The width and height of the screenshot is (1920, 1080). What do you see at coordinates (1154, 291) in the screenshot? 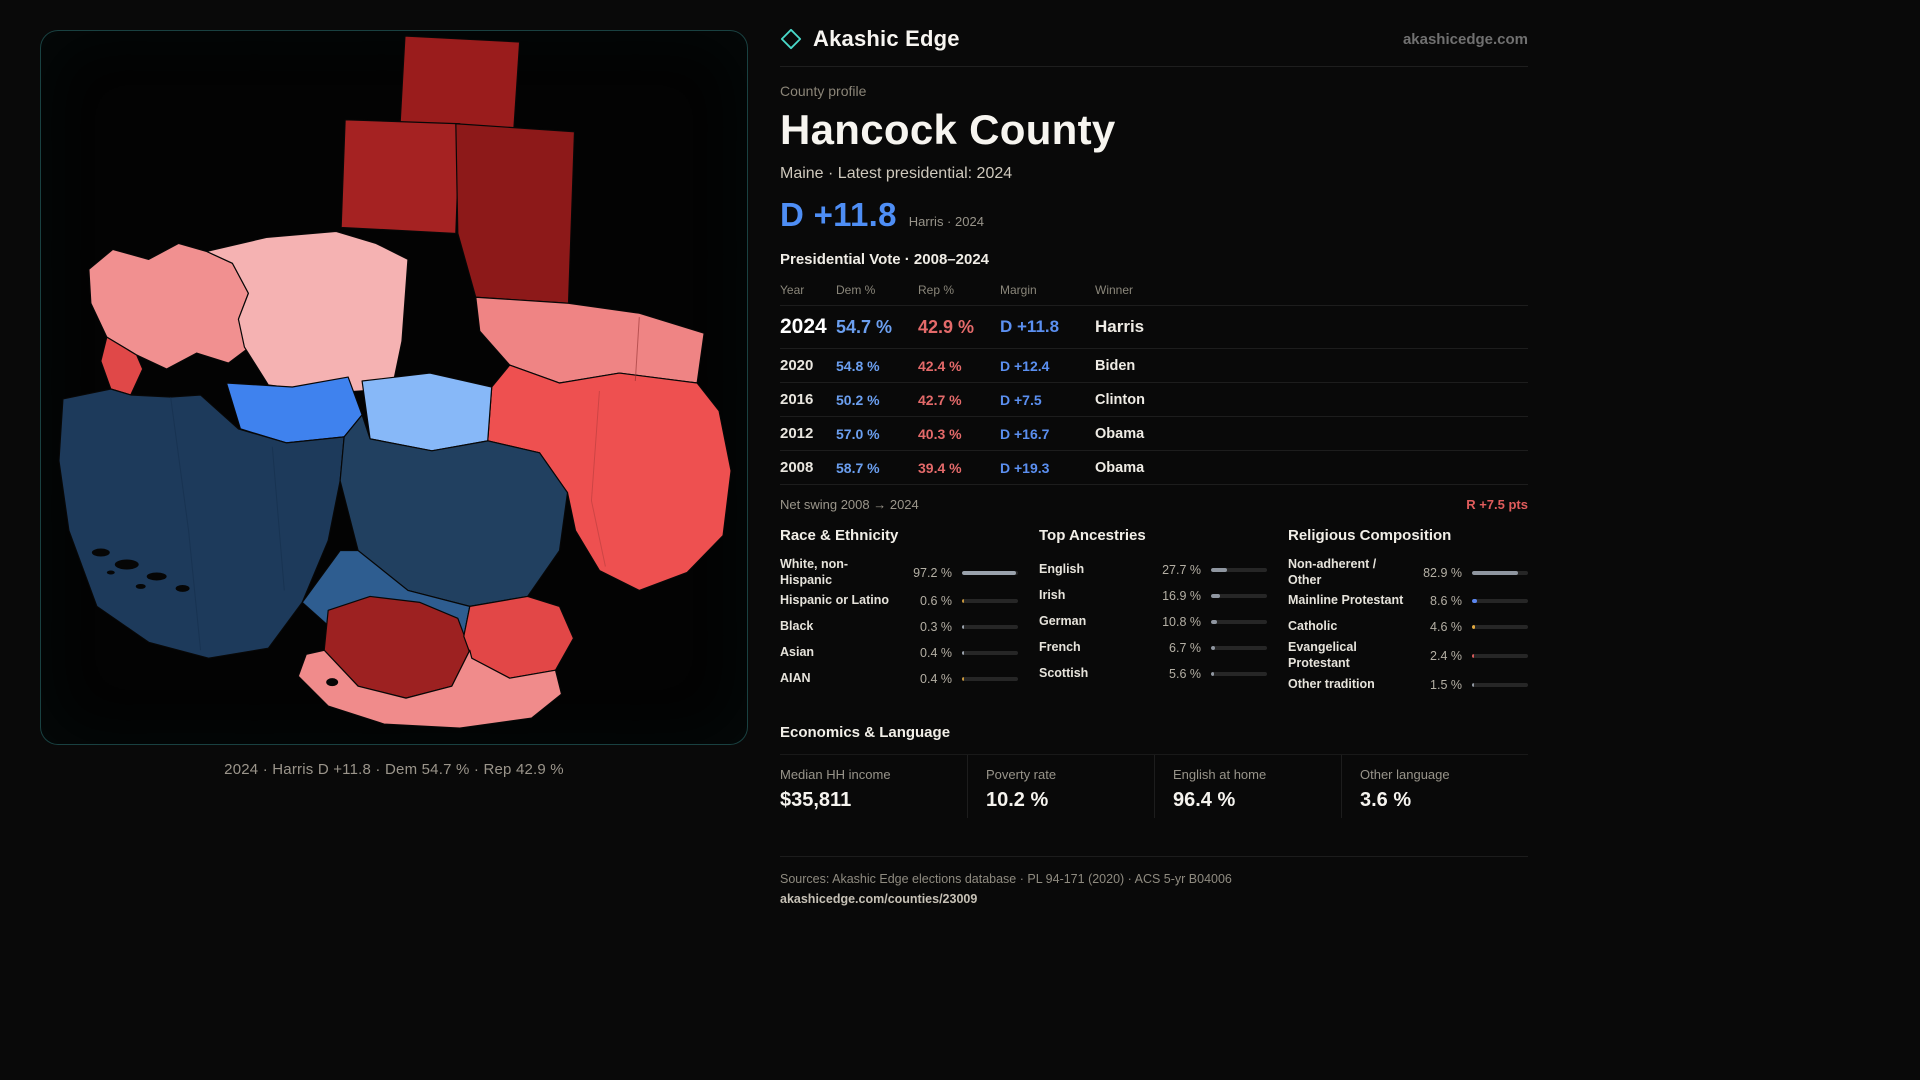
I see `vote-table-header: Year Dem % Rep % Margin Winner` at bounding box center [1154, 291].